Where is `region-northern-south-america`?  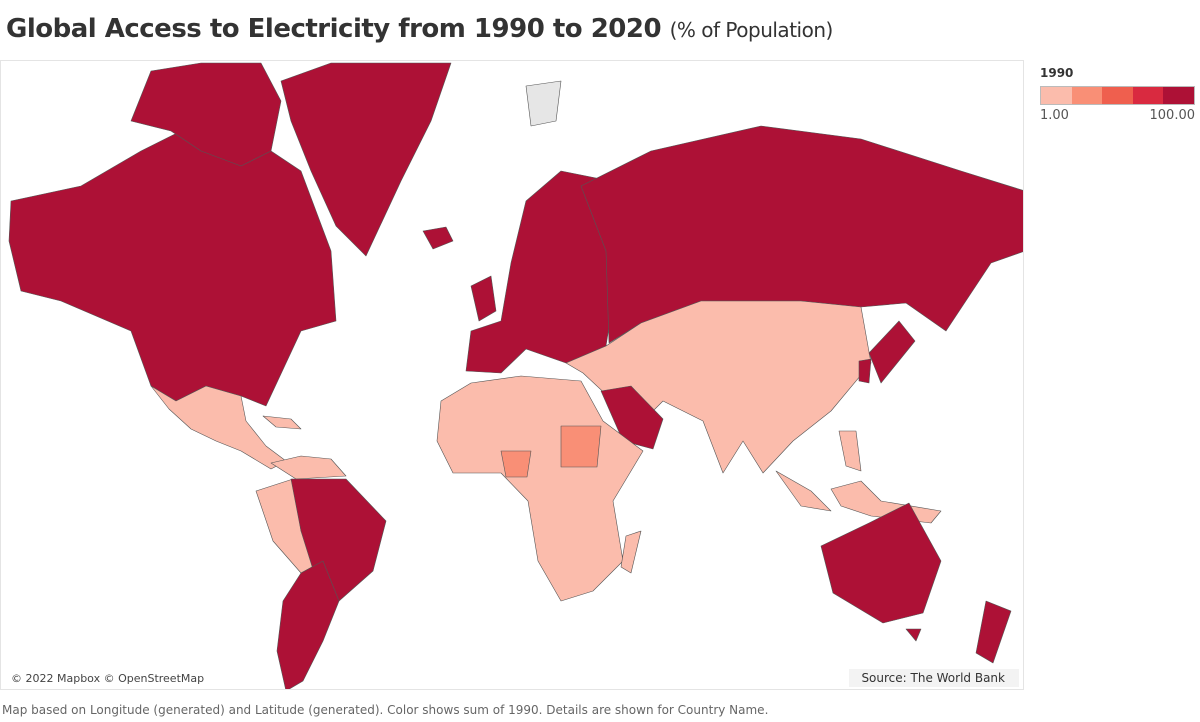
region-northern-south-america is located at coordinates (308, 467).